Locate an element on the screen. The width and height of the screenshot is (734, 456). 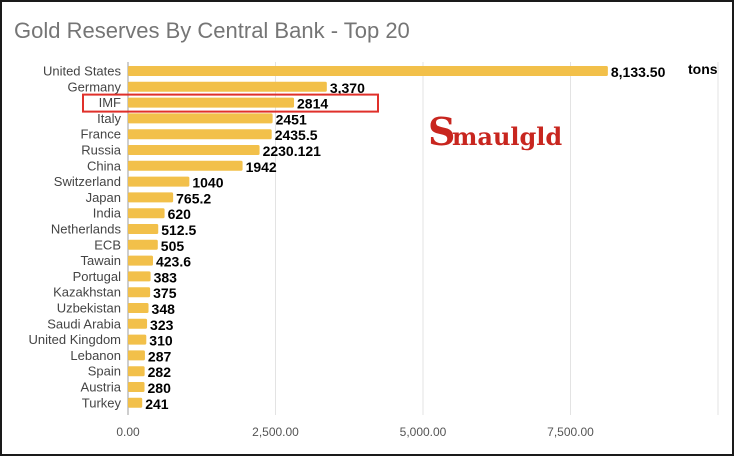
category-label: Russia is located at coordinates (101, 150).